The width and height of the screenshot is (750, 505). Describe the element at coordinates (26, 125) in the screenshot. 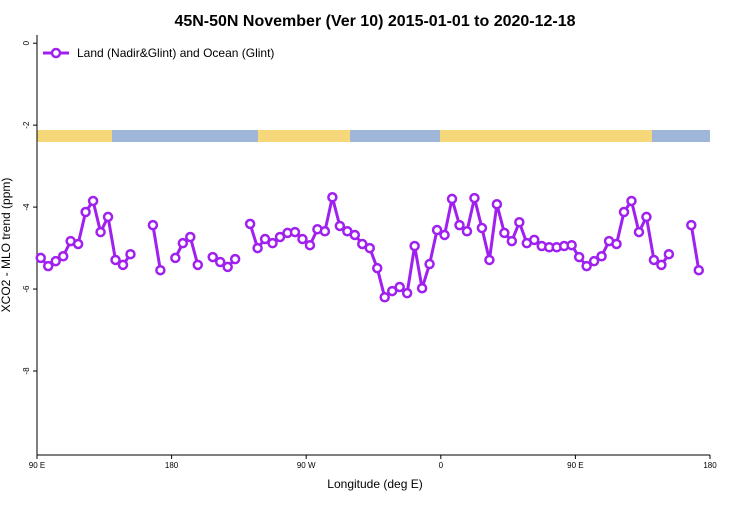

I see `y-tick-label: -2` at that location.